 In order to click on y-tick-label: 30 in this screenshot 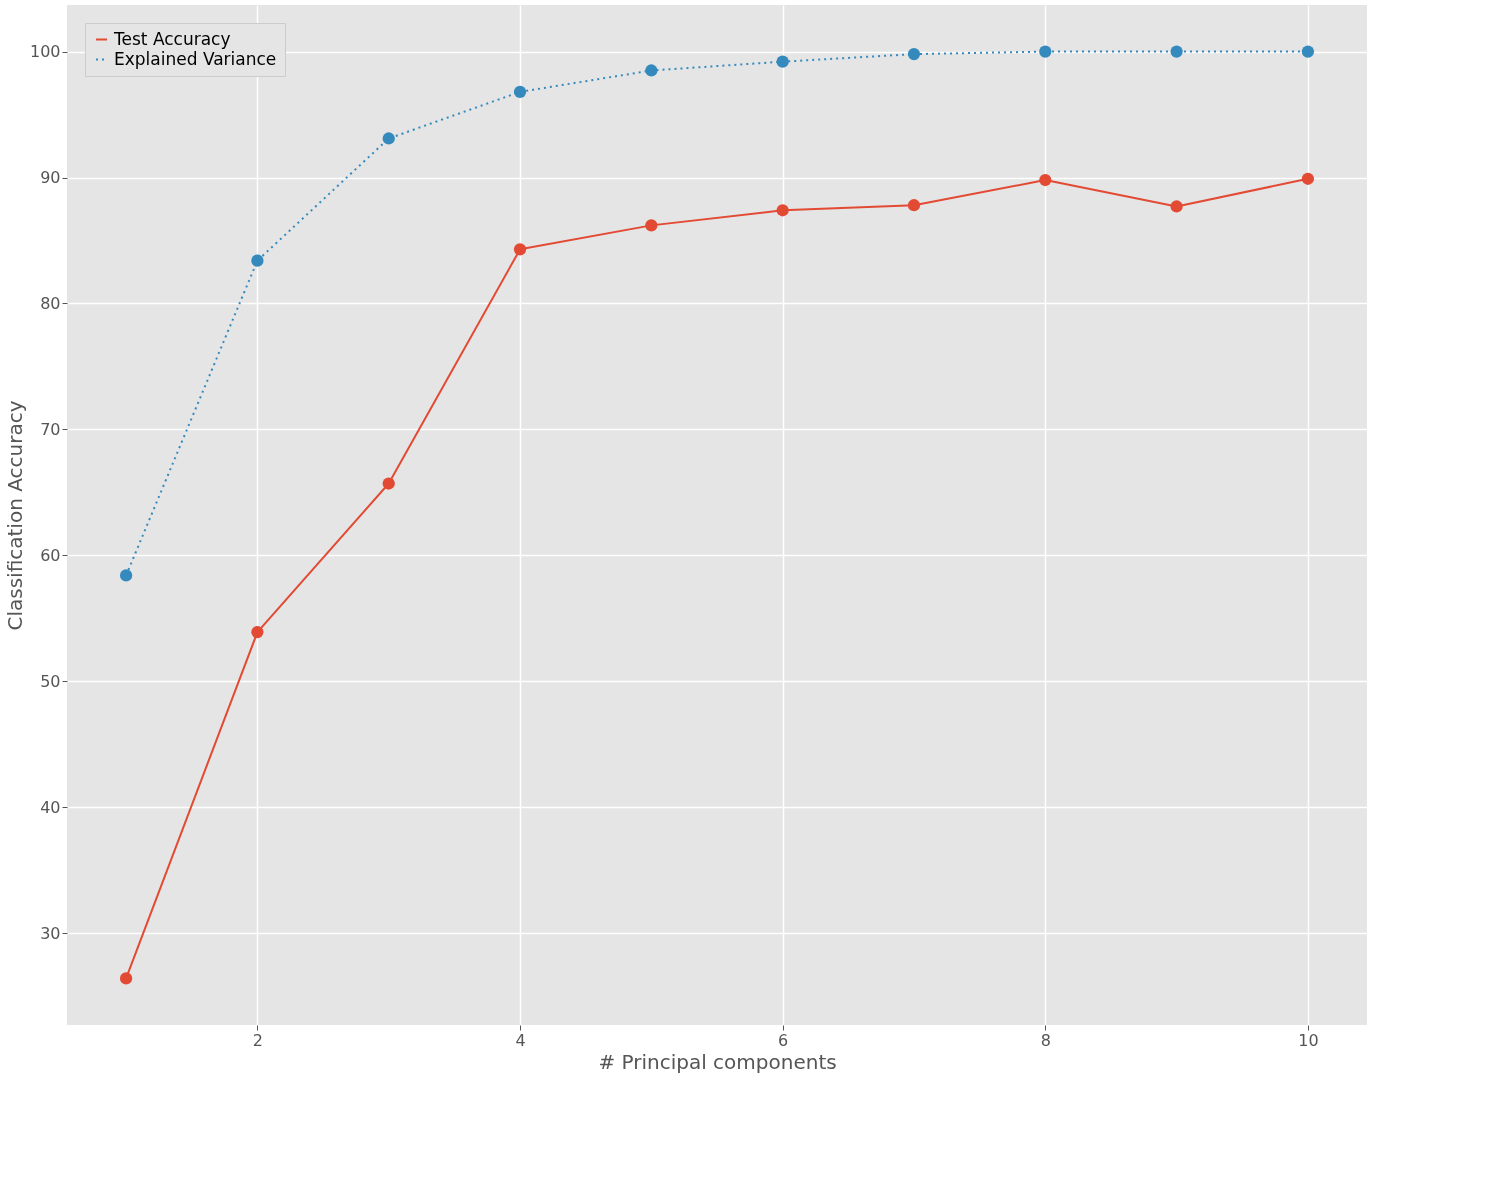, I will do `click(50, 933)`.